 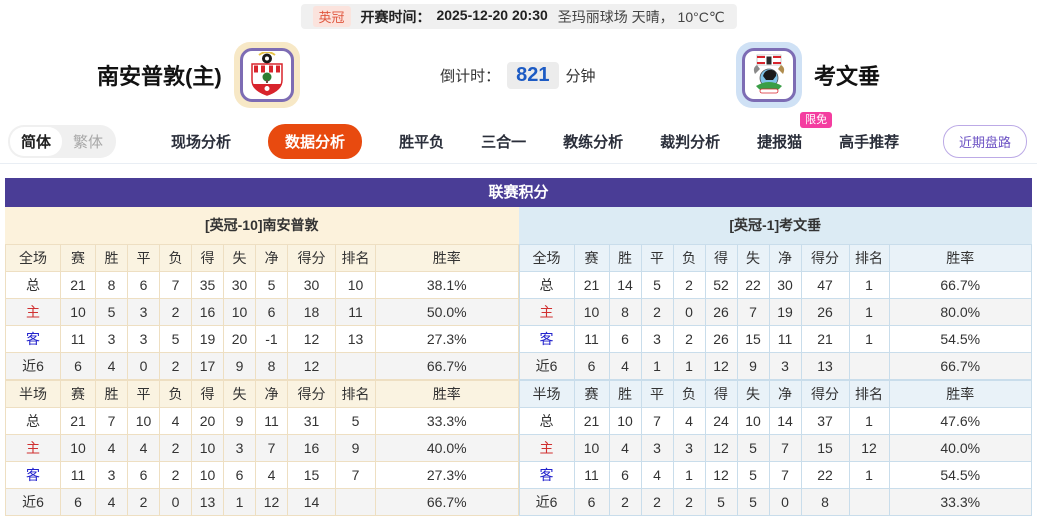 I want to click on language-toggle: 简体 繁体, so click(x=62, y=141).